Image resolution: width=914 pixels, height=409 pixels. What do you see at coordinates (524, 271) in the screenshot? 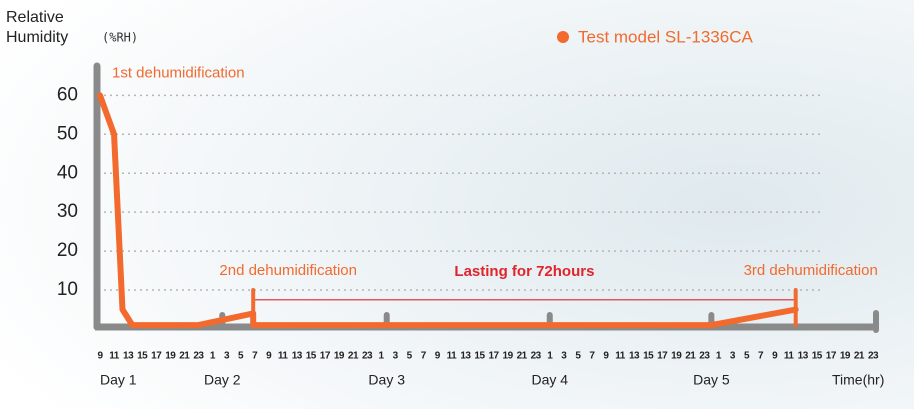
I see `span-label: Lasting for 72hours` at bounding box center [524, 271].